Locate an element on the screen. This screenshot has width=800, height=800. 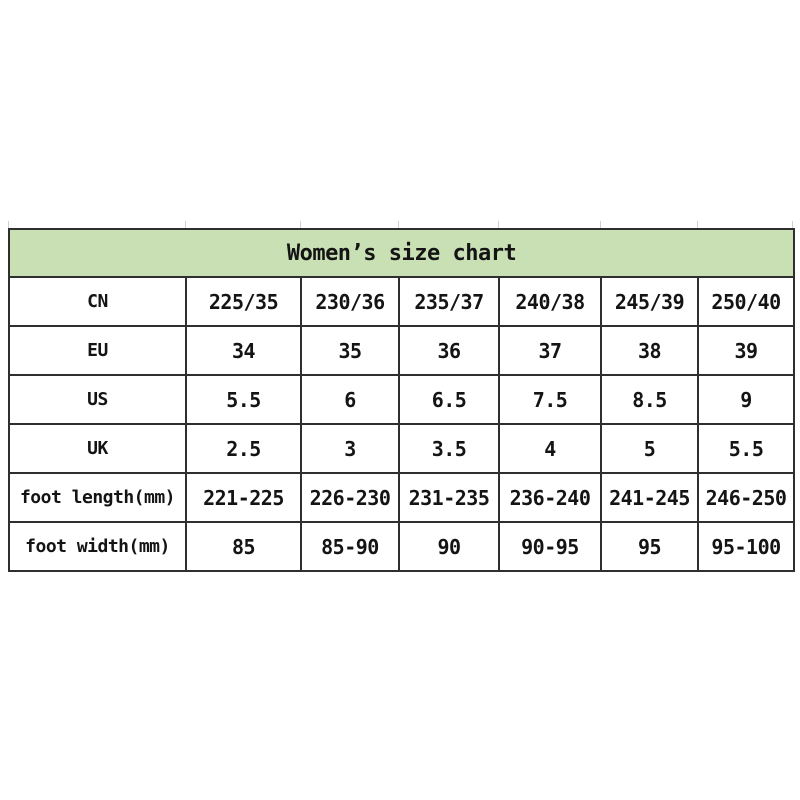
size-cell: 4 is located at coordinates (550, 448).